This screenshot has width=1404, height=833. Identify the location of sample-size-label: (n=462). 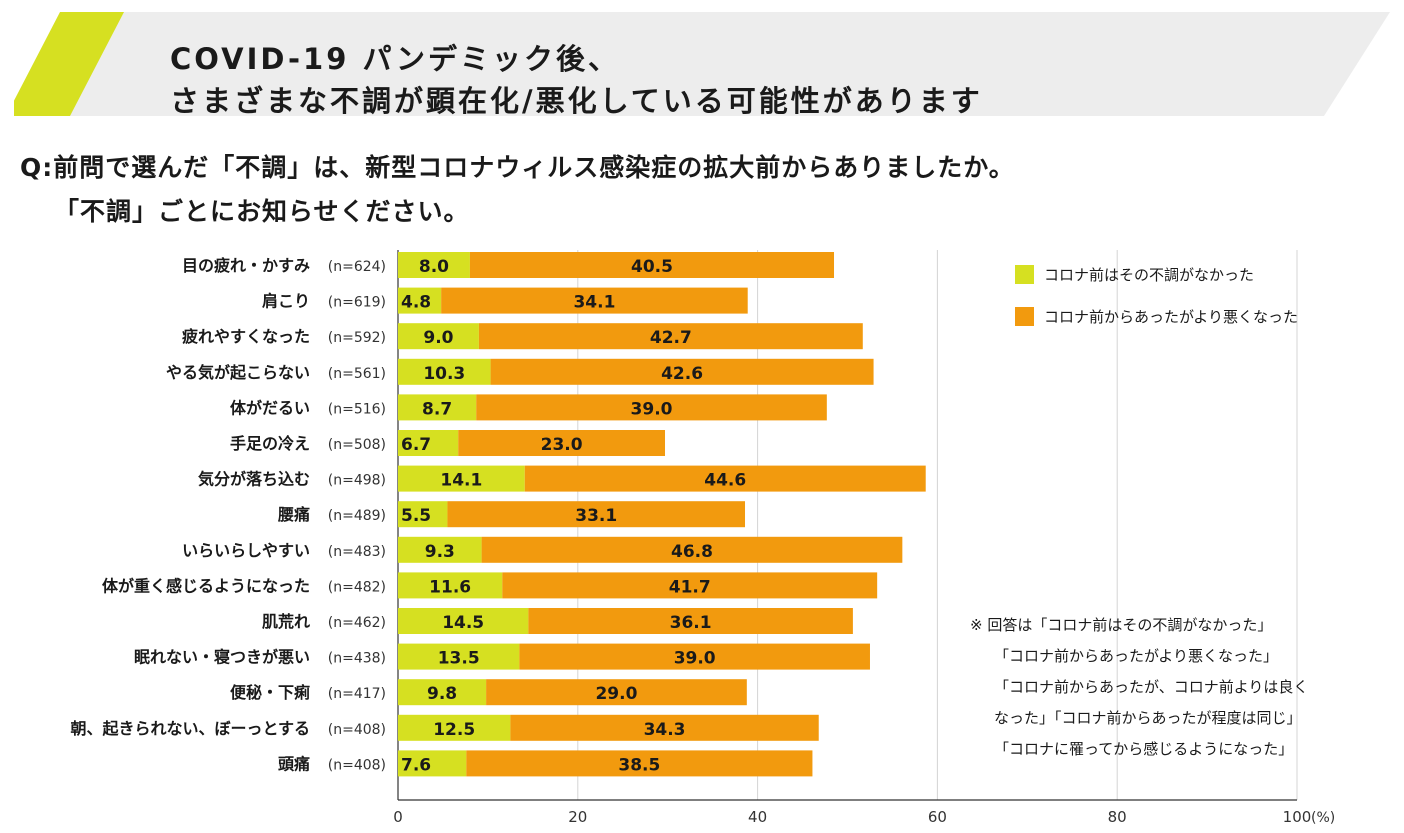
(357, 623).